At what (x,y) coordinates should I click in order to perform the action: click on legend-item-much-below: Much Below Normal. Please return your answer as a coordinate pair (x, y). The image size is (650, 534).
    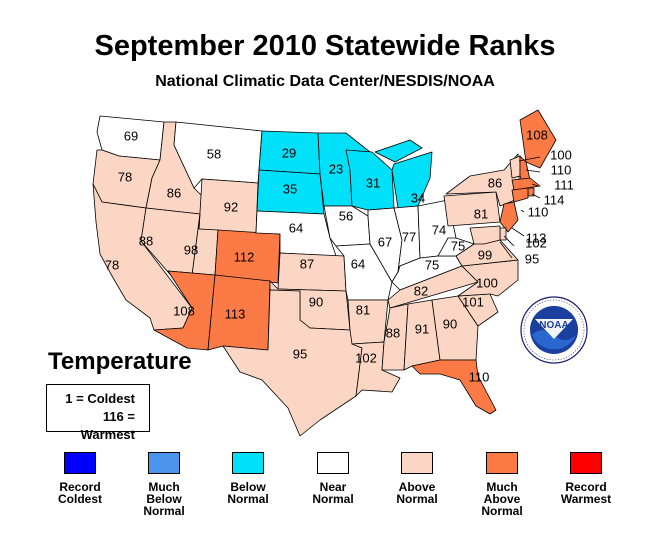
    Looking at the image, I should click on (164, 484).